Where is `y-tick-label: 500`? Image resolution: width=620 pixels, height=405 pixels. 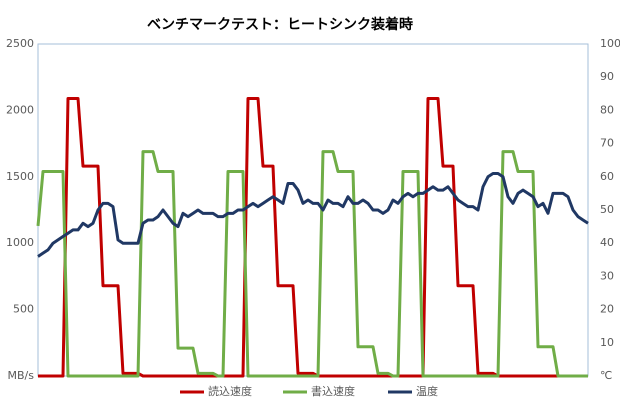 y-tick-label: 500 is located at coordinates (23, 309).